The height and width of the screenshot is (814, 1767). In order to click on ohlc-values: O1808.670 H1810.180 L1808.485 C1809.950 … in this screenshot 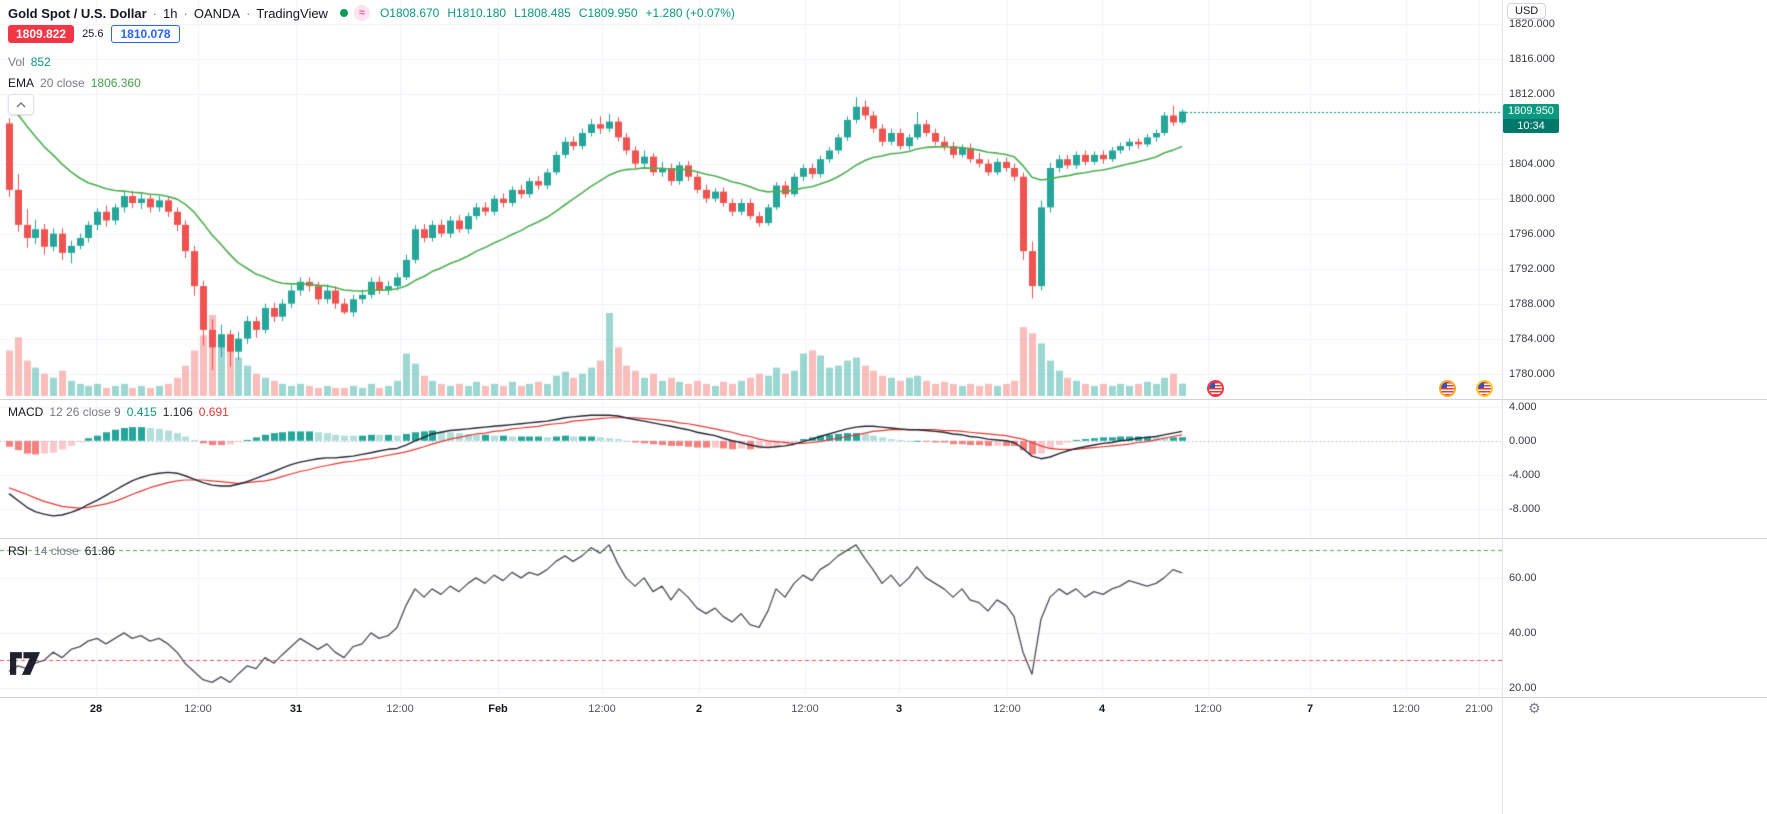, I will do `click(557, 13)`.